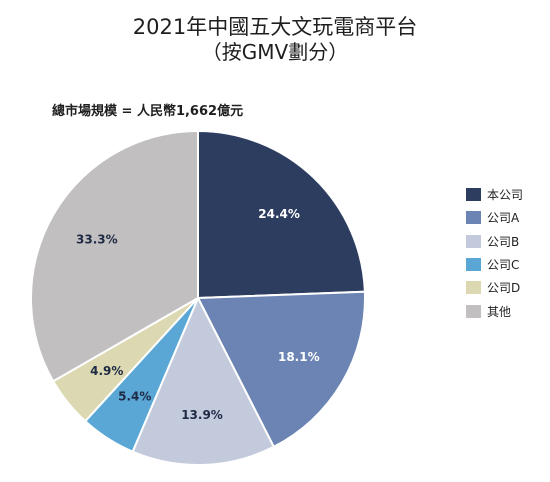  Describe the element at coordinates (503, 241) in the screenshot. I see `legend-label-2: 公司B` at that location.